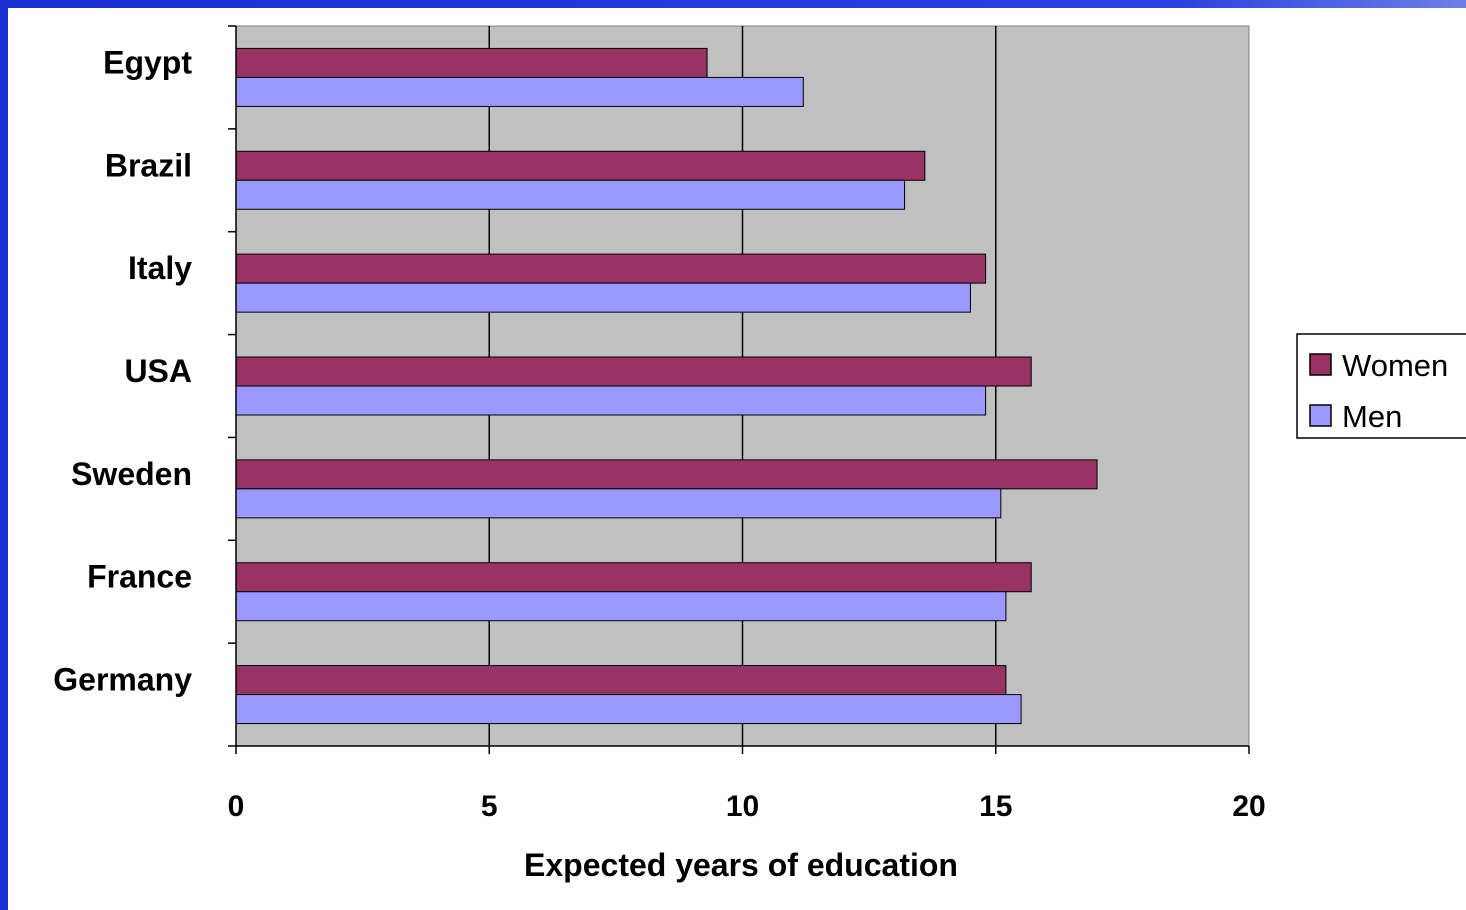 This screenshot has height=910, width=1466. What do you see at coordinates (995, 806) in the screenshot?
I see `x-tick-label-15: 15` at bounding box center [995, 806].